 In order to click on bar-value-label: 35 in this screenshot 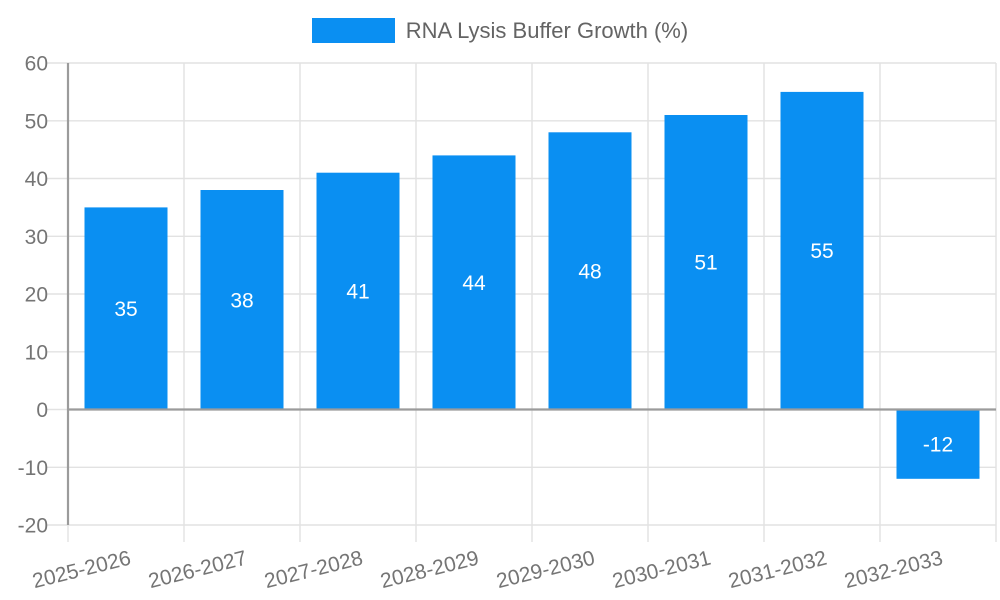, I will do `click(125, 309)`.